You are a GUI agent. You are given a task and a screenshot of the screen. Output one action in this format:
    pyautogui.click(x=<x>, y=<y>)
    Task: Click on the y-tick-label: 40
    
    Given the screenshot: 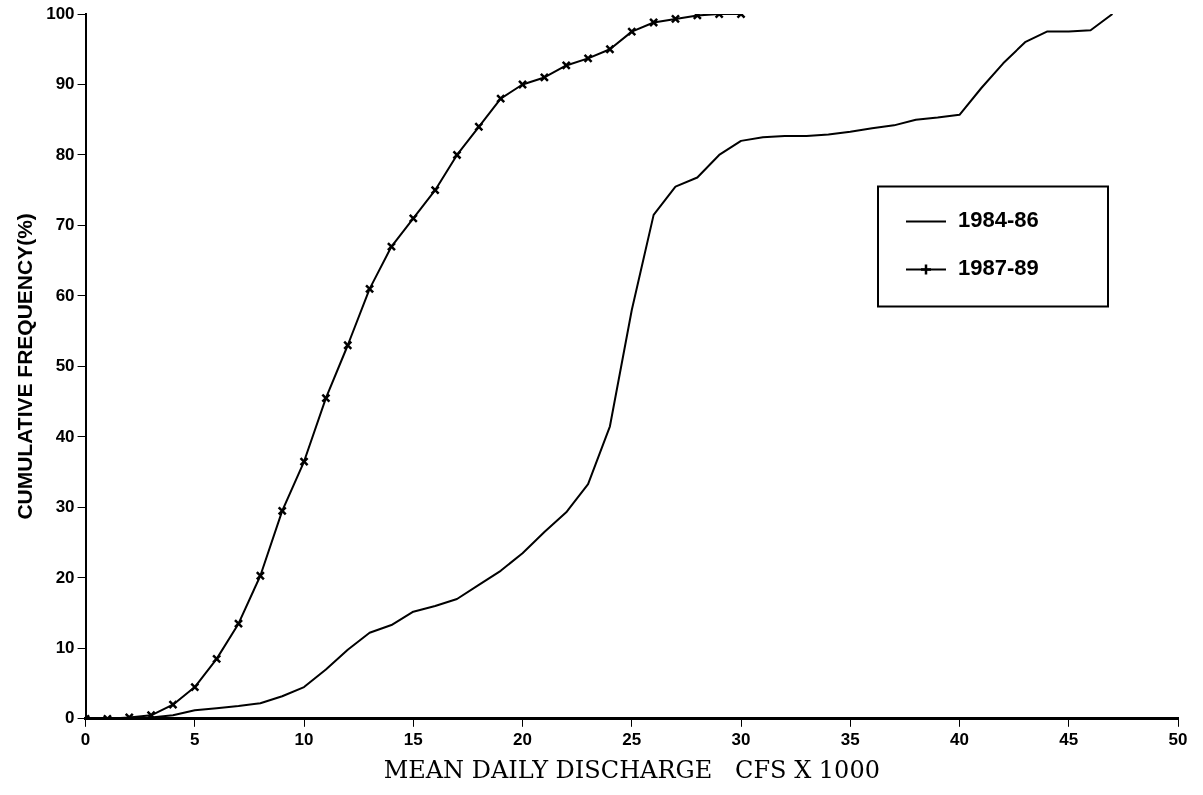 What is the action you would take?
    pyautogui.click(x=65, y=436)
    